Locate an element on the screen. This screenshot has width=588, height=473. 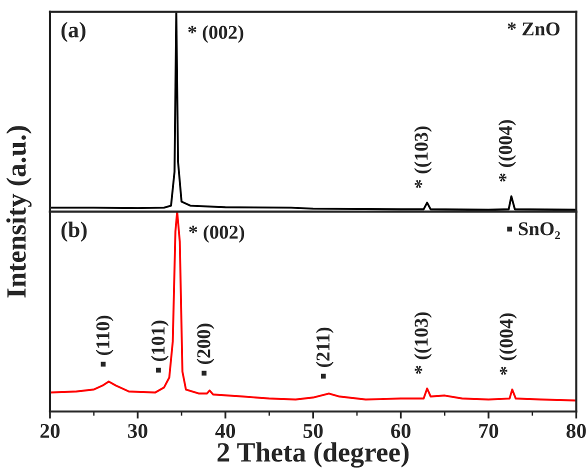
x-axis-title: 2 Theta (degree) is located at coordinates (313, 455).